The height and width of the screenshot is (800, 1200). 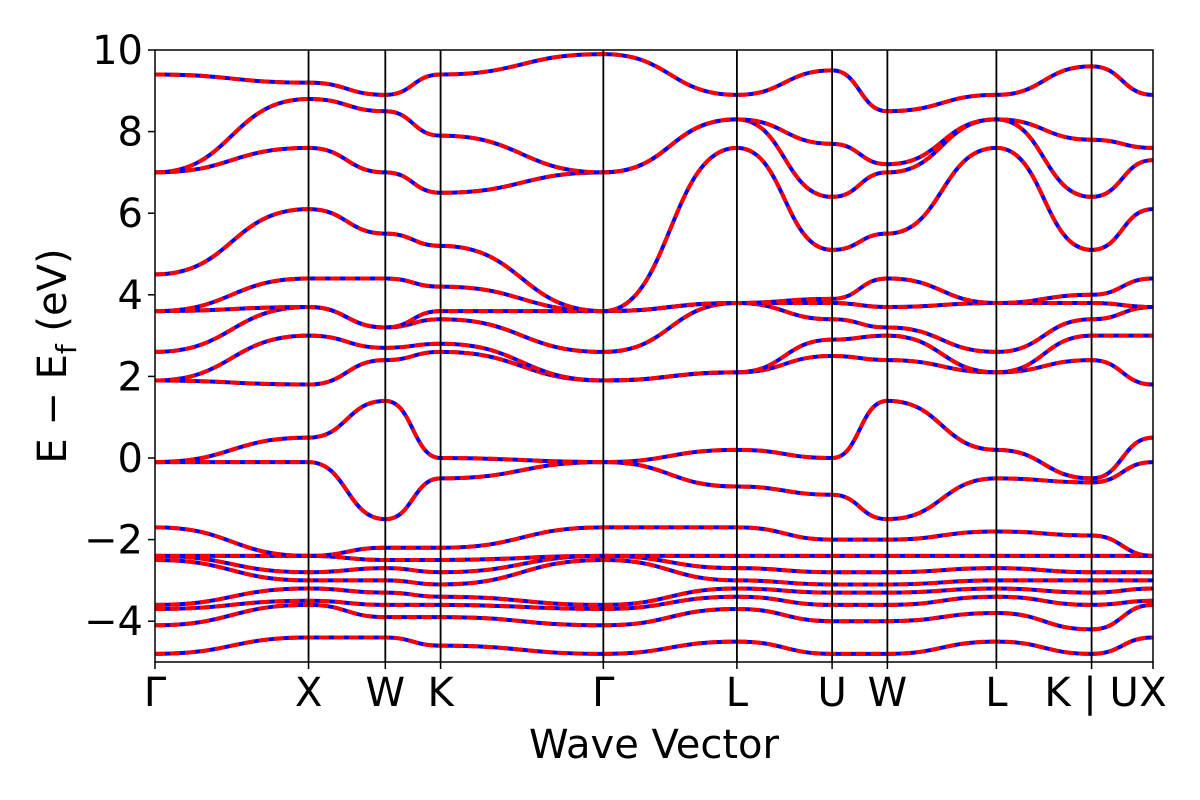 I want to click on x-tick-label-1: Γ, so click(x=155, y=693).